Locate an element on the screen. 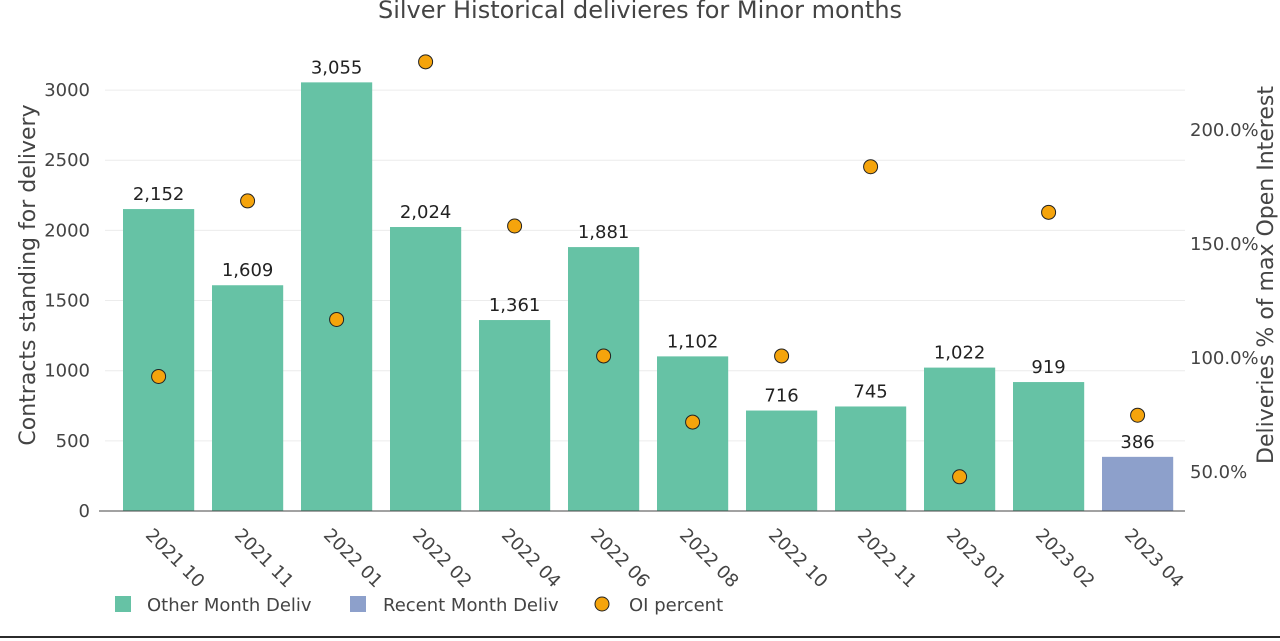  bottom-divider is located at coordinates (640, 637).